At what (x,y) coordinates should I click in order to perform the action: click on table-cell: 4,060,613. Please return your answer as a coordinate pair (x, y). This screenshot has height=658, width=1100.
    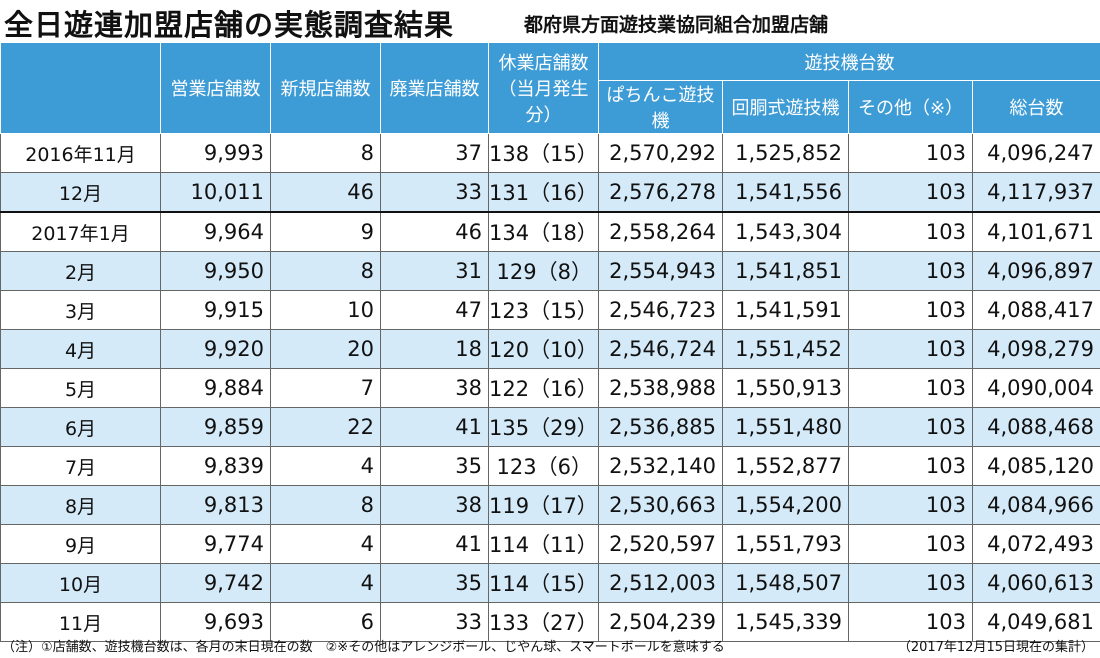
    Looking at the image, I should click on (1036, 583).